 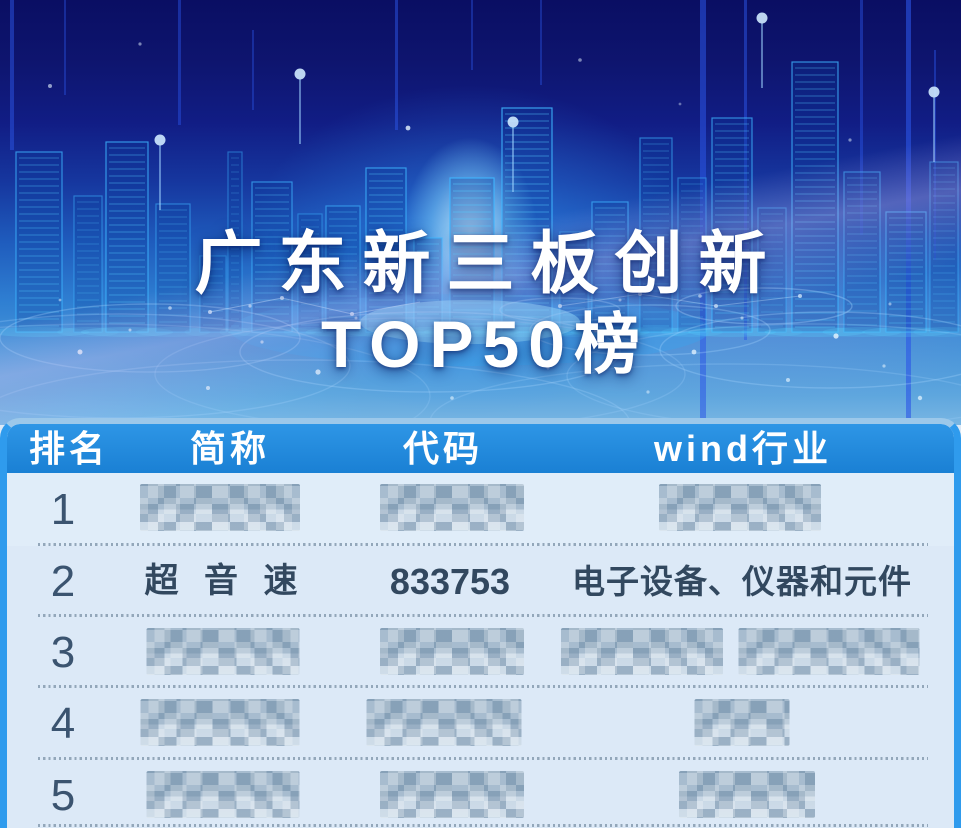 What do you see at coordinates (230, 448) in the screenshot?
I see `col-header-name: 简称` at bounding box center [230, 448].